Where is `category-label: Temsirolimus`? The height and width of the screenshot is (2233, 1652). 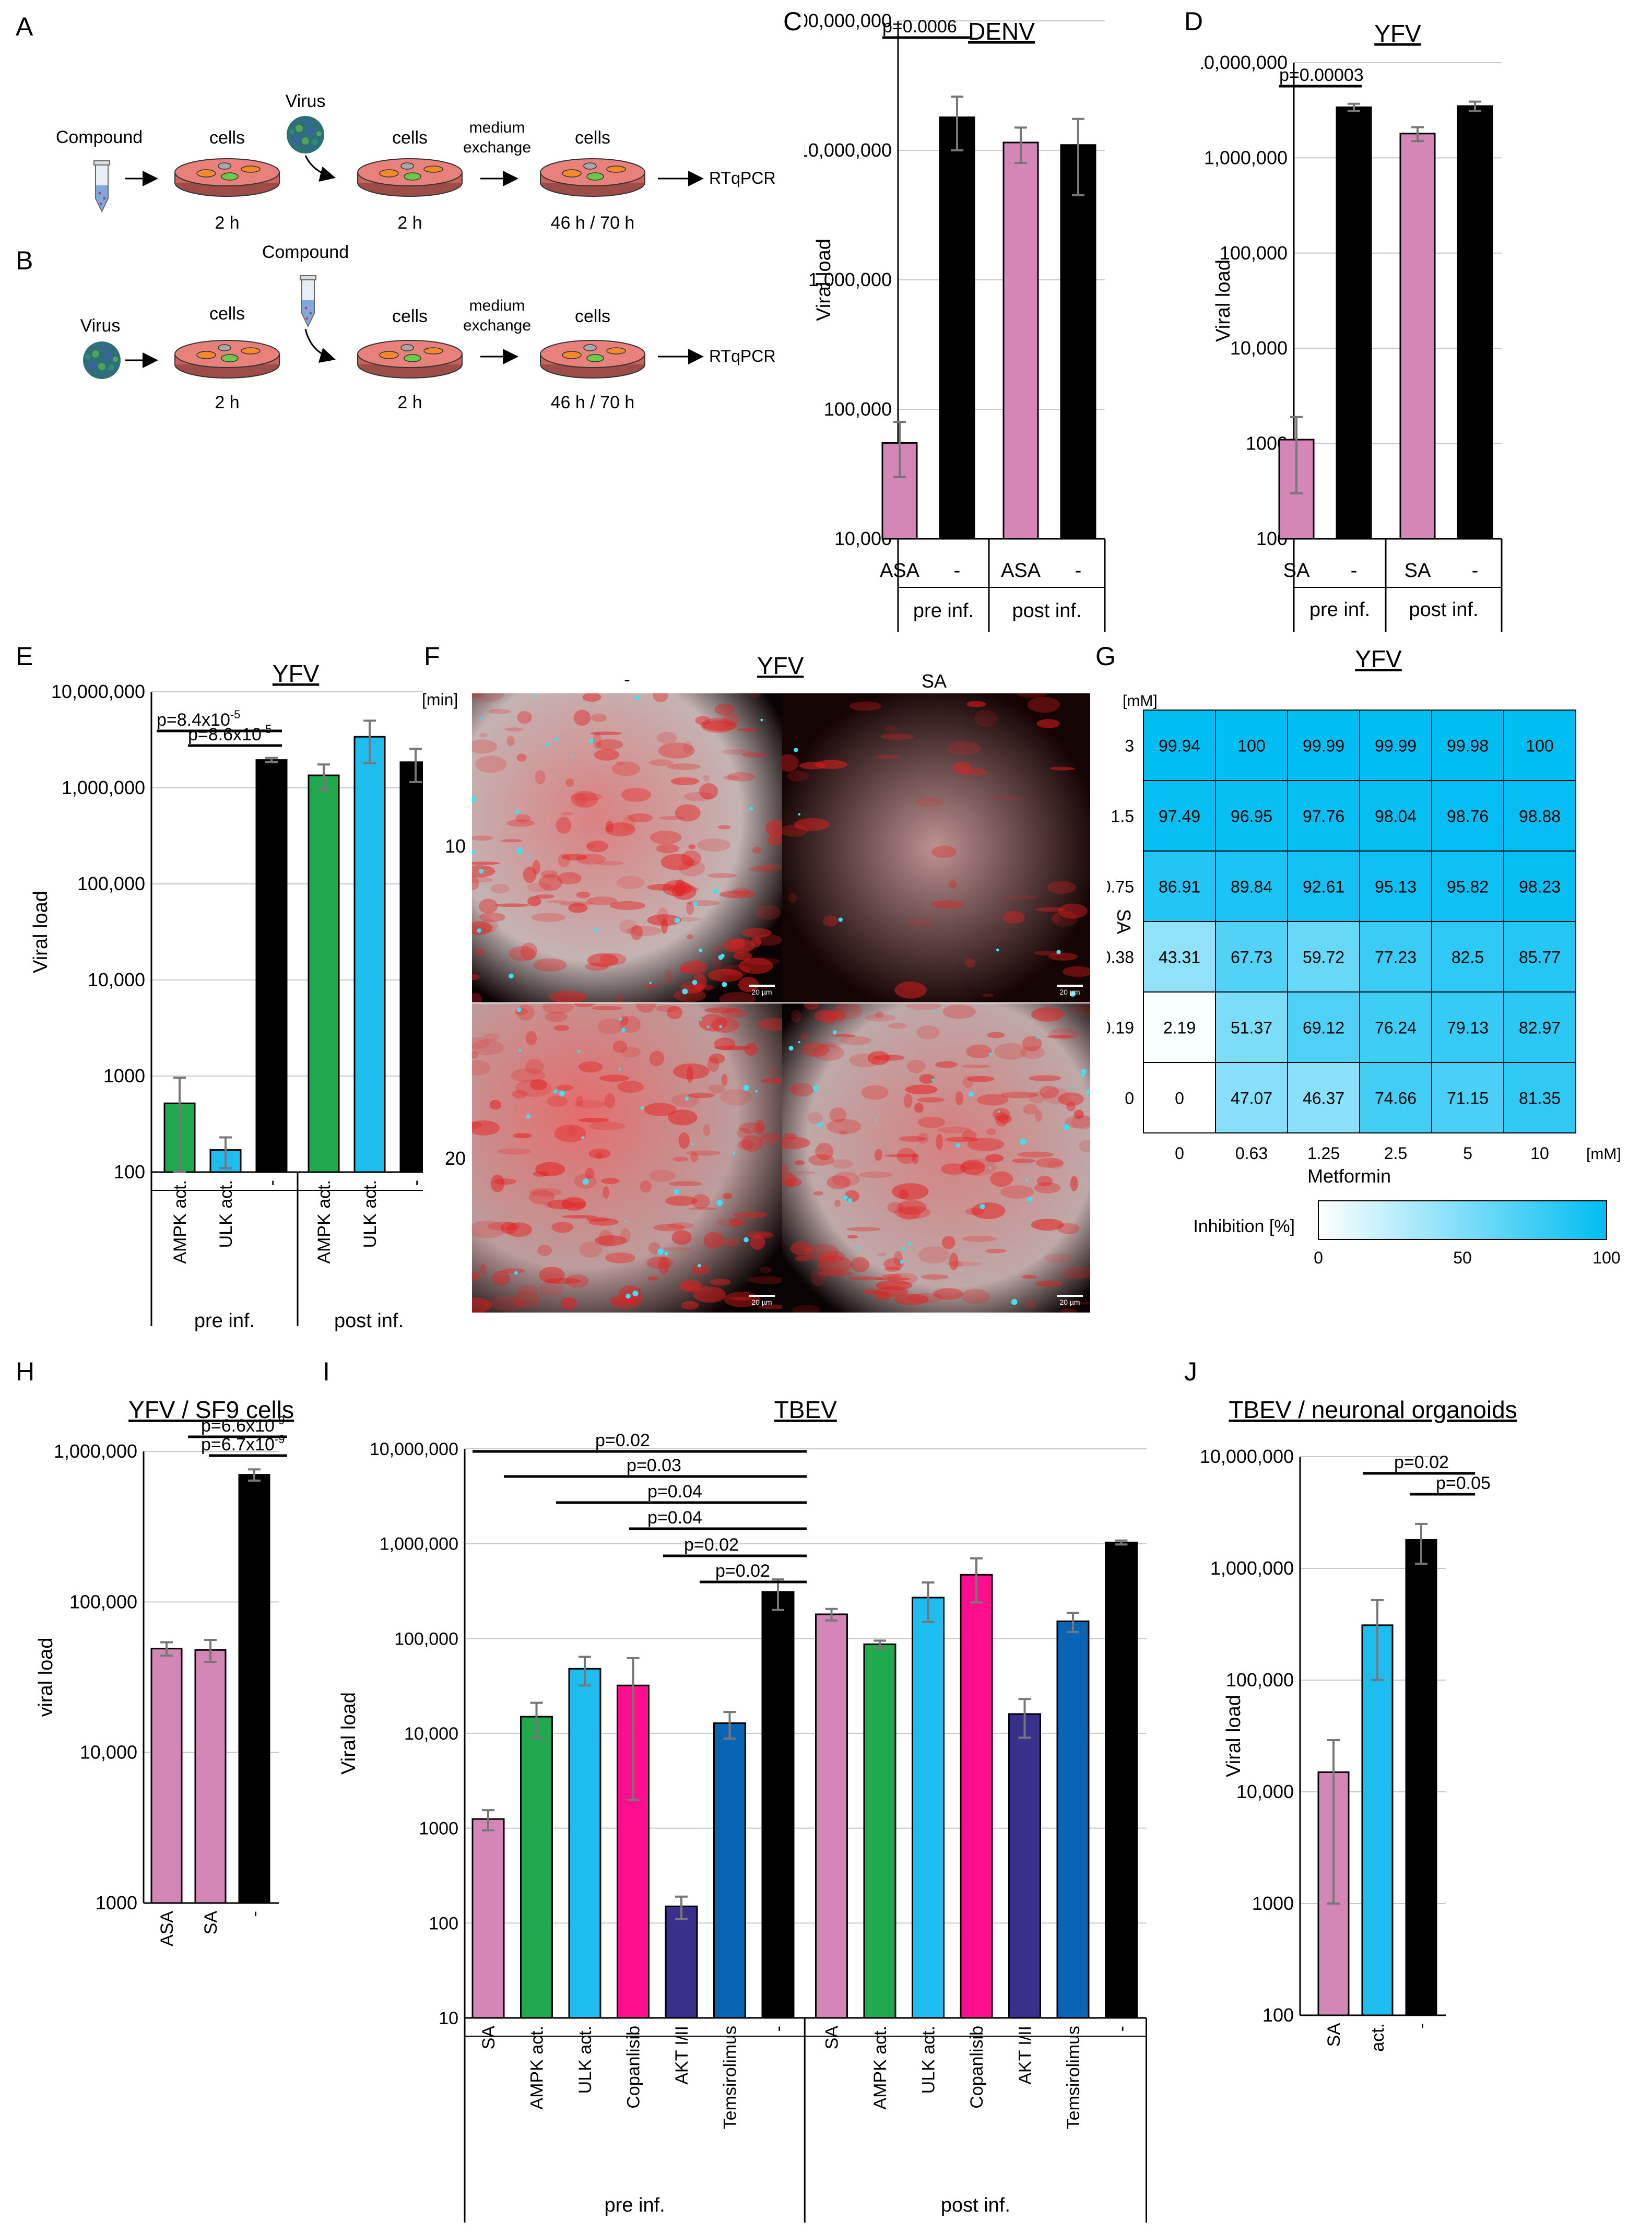
category-label: Temsirolimus is located at coordinates (1073, 2077).